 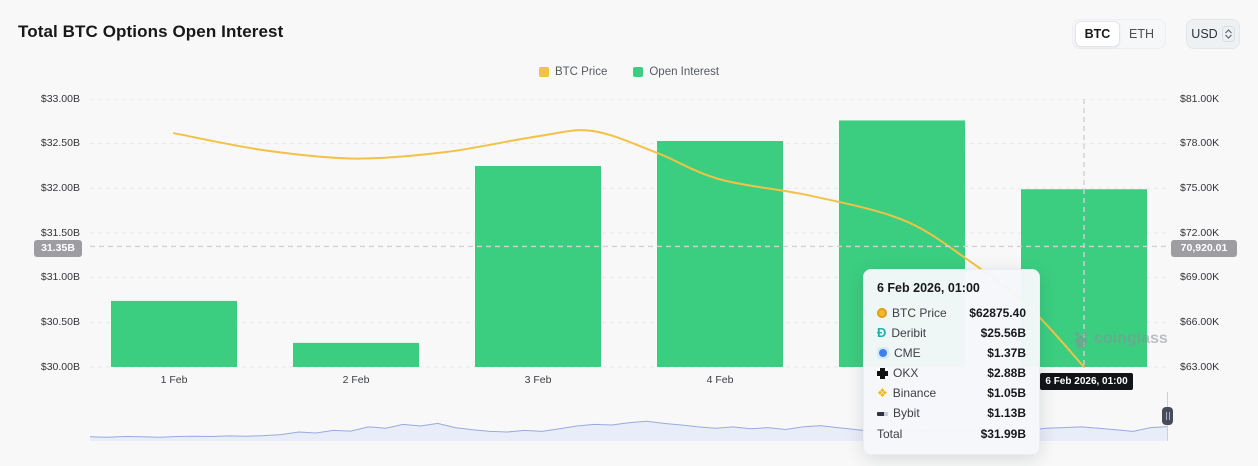 I want to click on y-axis-label-left: $30.50B, so click(x=60, y=321).